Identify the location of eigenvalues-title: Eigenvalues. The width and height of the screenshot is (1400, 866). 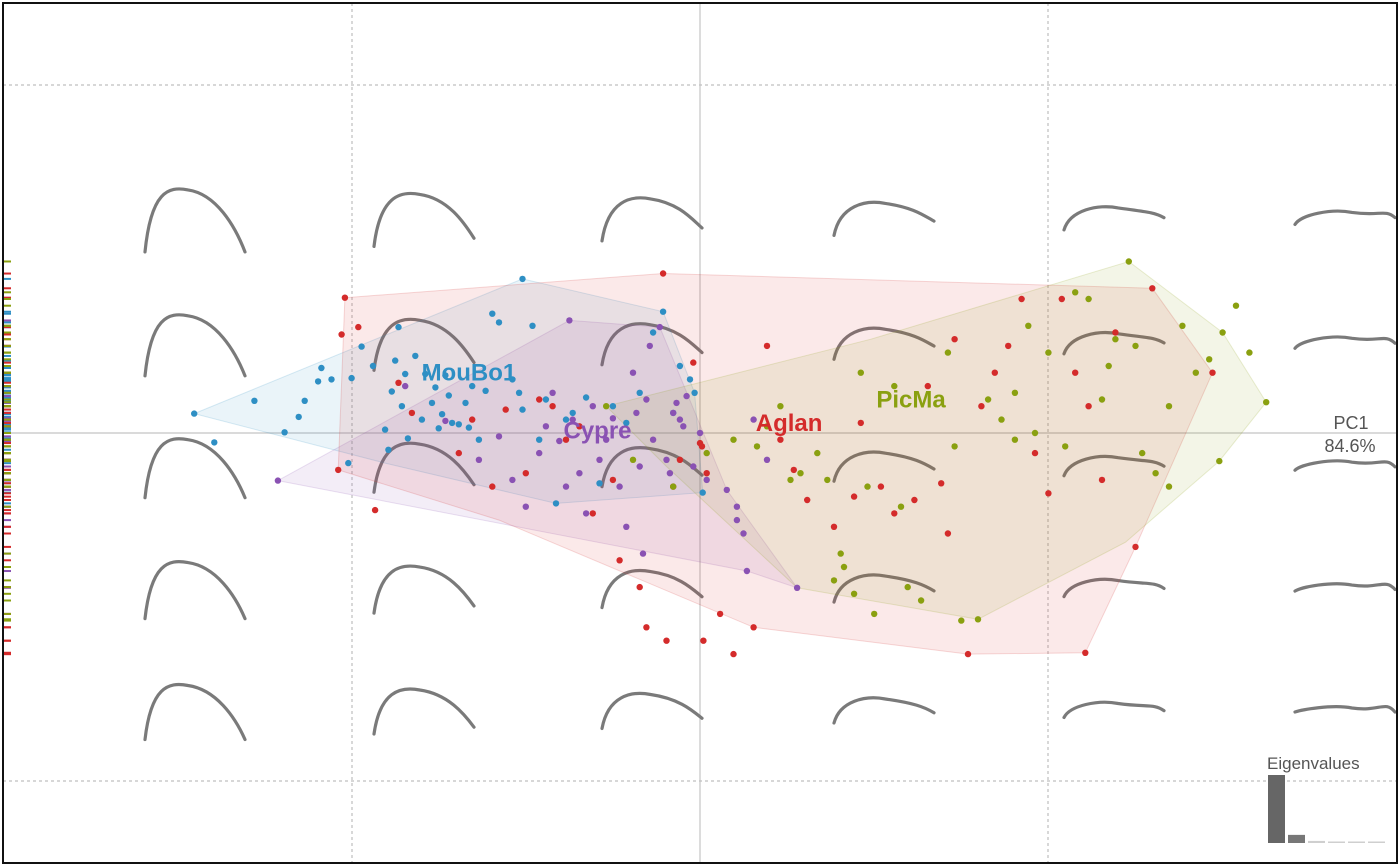
(1313, 763).